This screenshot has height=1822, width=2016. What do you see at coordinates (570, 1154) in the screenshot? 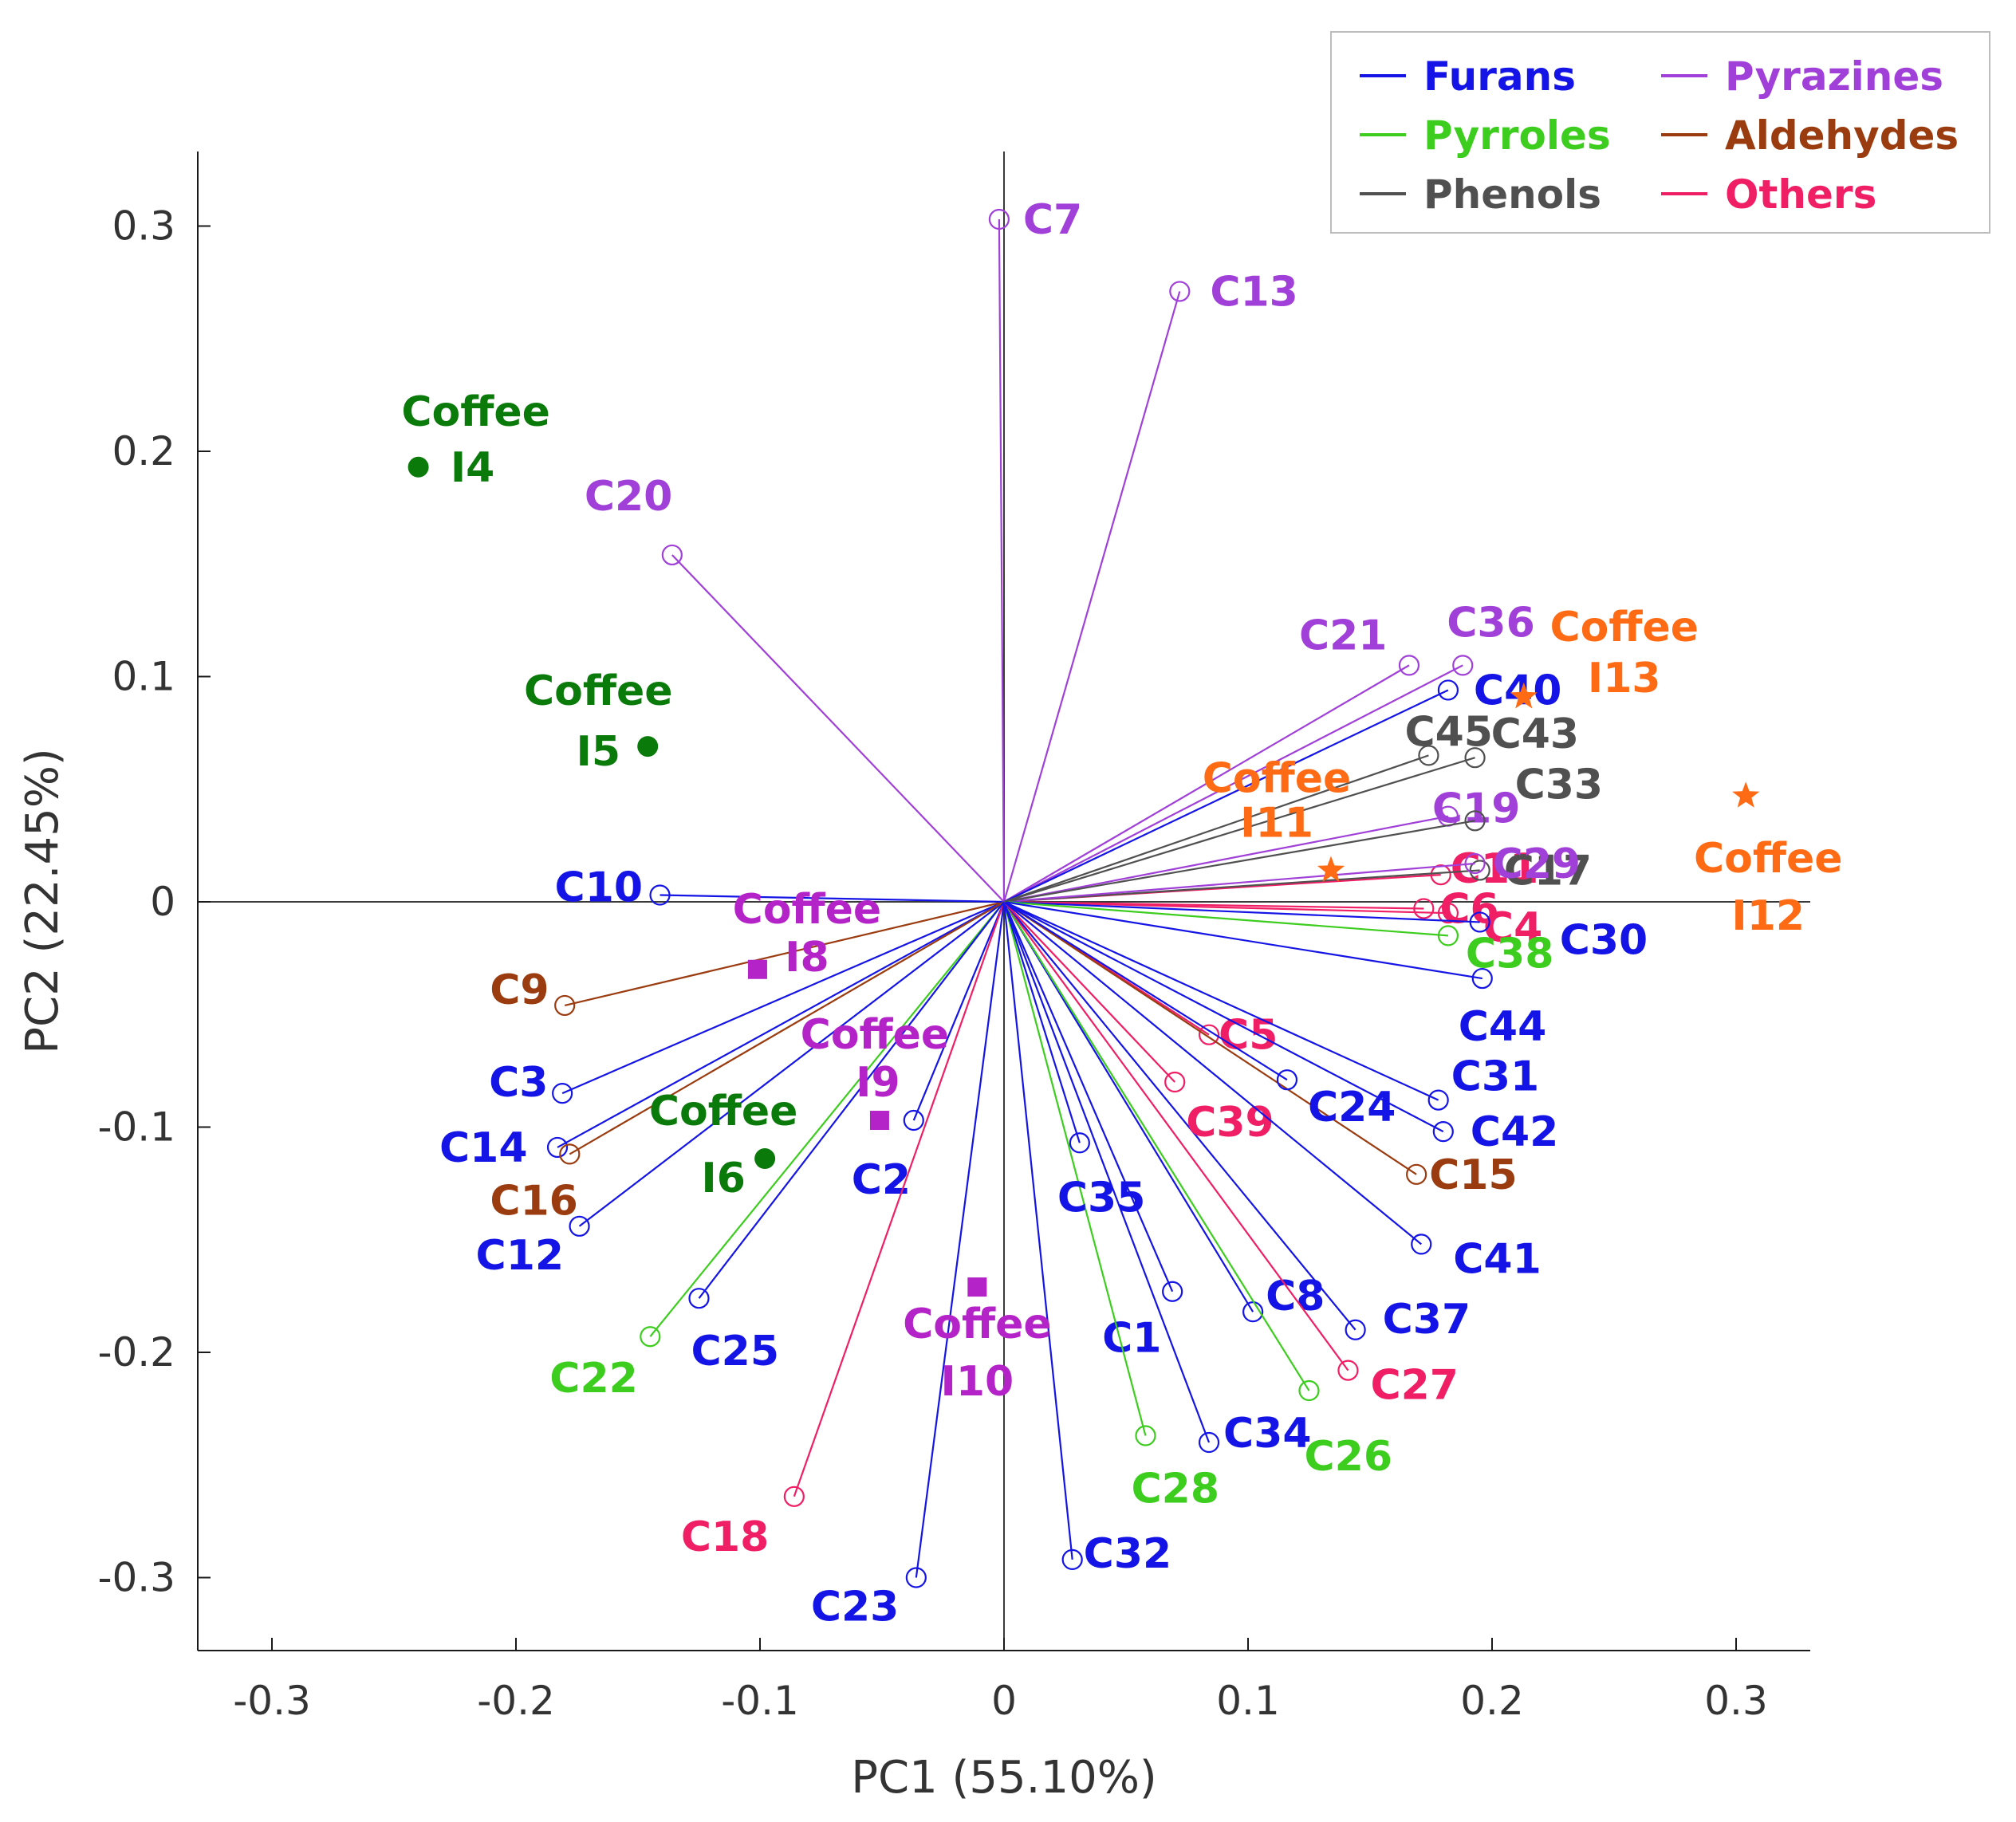
I see `loading-point-c16` at bounding box center [570, 1154].